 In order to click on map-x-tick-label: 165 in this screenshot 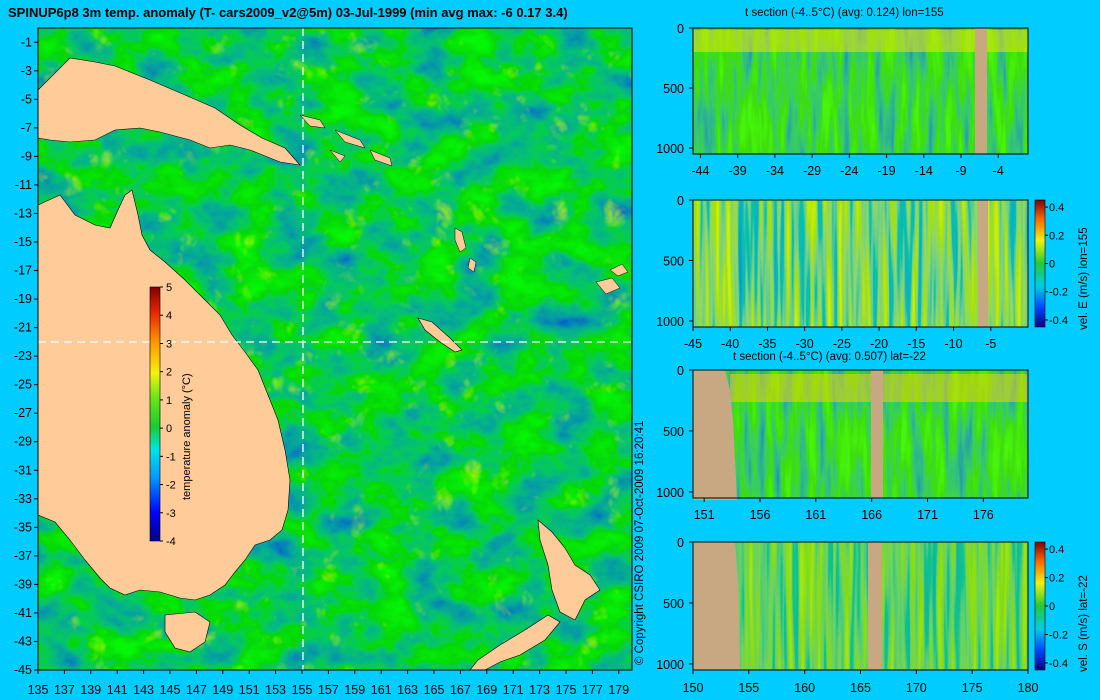, I will do `click(434, 690)`.